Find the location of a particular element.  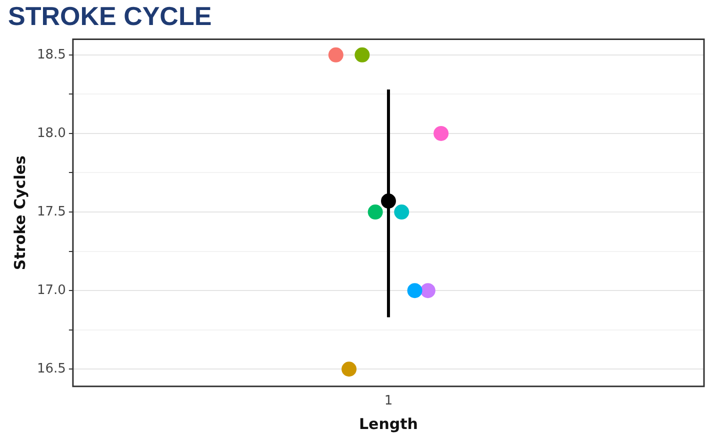

y-tick-label: 18.0 is located at coordinates (51, 133).